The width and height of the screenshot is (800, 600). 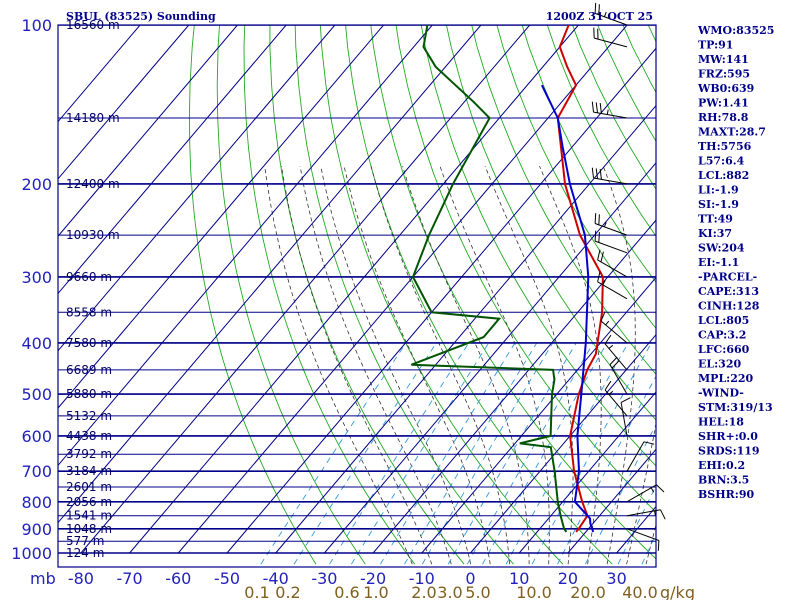 What do you see at coordinates (89, 454) in the screenshot?
I see `height-level-label: 3792 m` at bounding box center [89, 454].